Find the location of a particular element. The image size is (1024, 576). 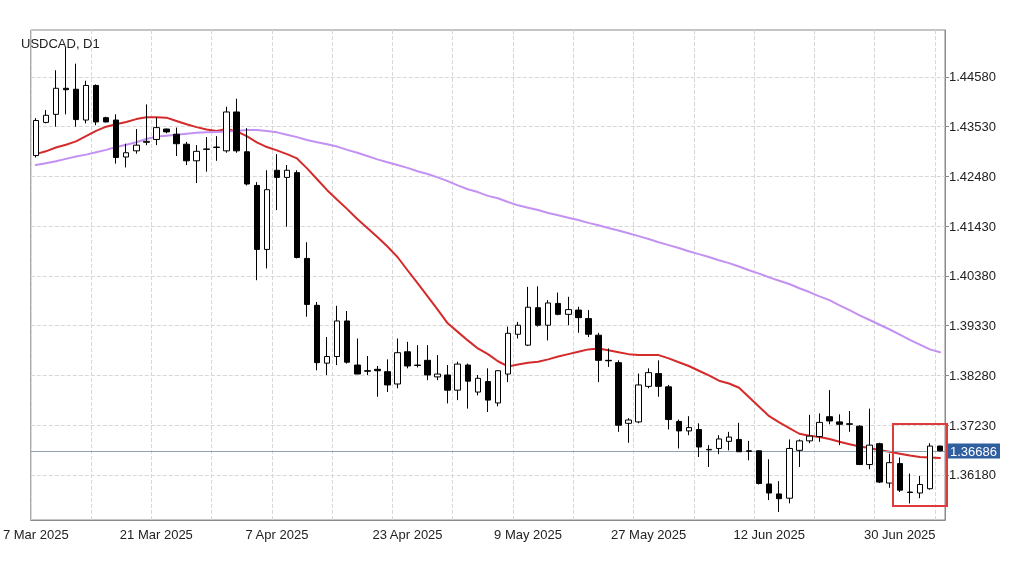

x-tick-label: 23 Apr 2025 is located at coordinates (407, 534).